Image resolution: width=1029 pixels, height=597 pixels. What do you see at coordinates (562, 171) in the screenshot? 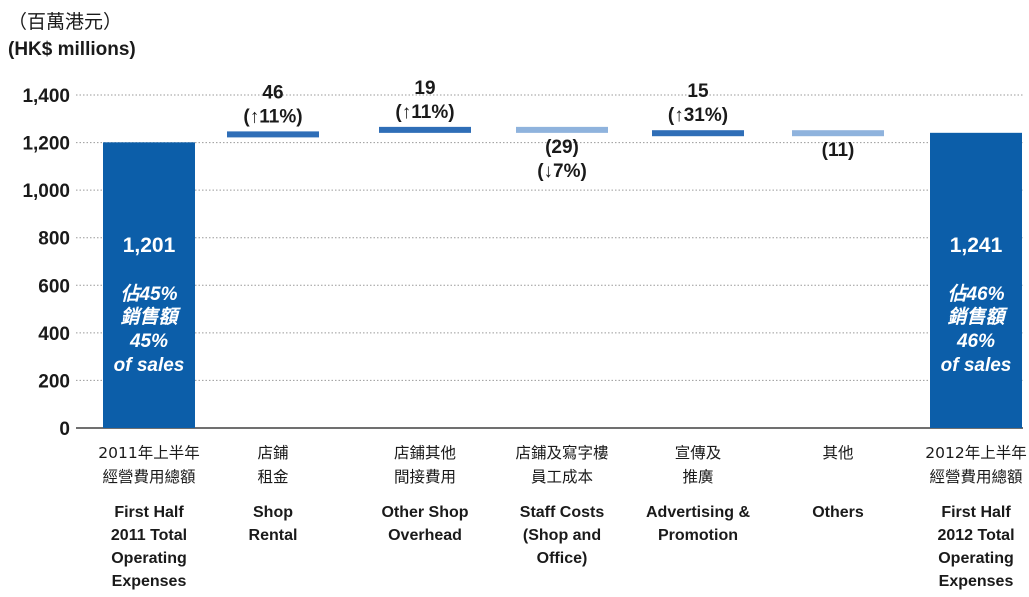
I see `delta-label: (↓7%)` at bounding box center [562, 171].